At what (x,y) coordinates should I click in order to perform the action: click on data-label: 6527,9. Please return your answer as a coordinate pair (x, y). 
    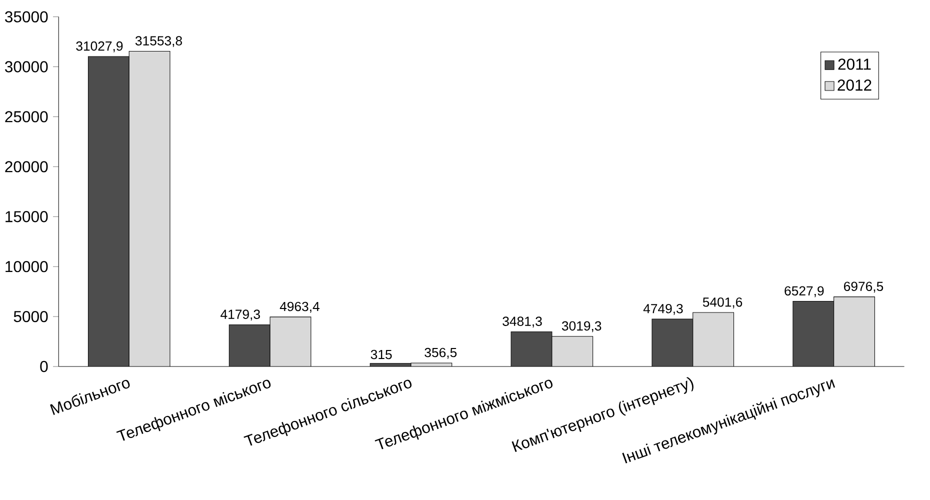
    Looking at the image, I should click on (804, 292).